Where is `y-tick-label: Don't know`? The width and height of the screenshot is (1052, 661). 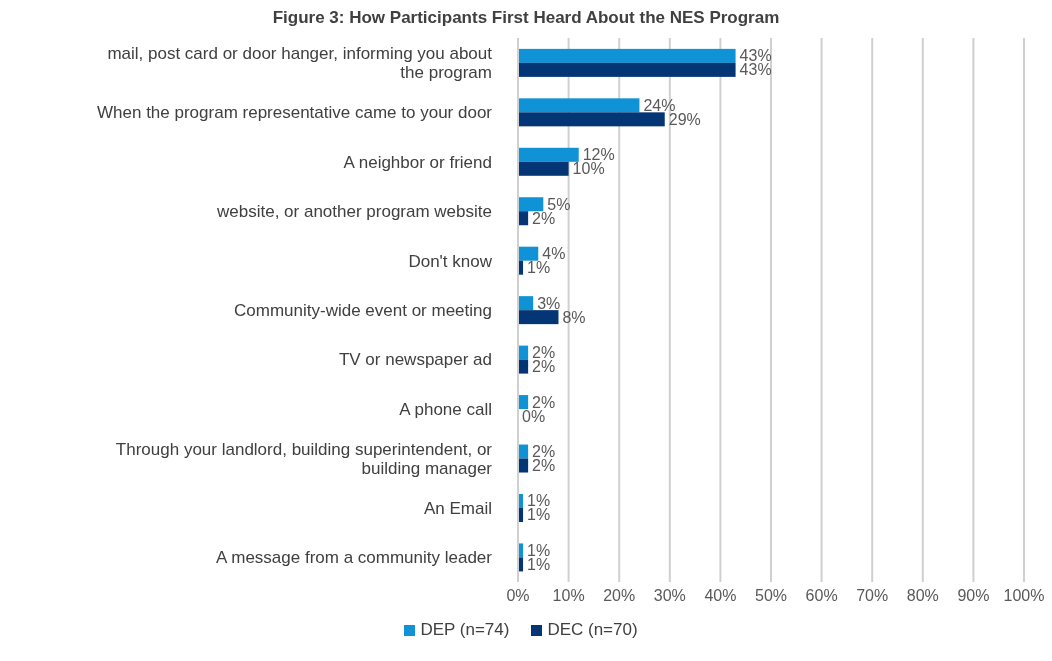 y-tick-label: Don't know is located at coordinates (450, 261).